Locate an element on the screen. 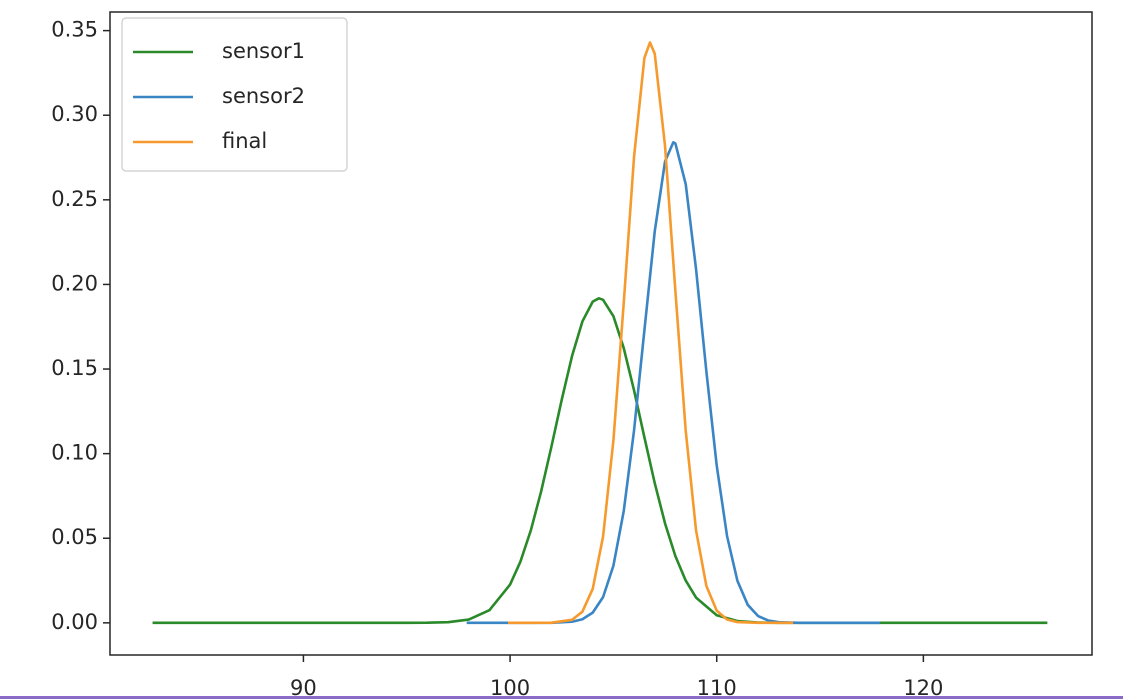 The width and height of the screenshot is (1123, 699). y-tick-label: 0.35 is located at coordinates (74, 30).